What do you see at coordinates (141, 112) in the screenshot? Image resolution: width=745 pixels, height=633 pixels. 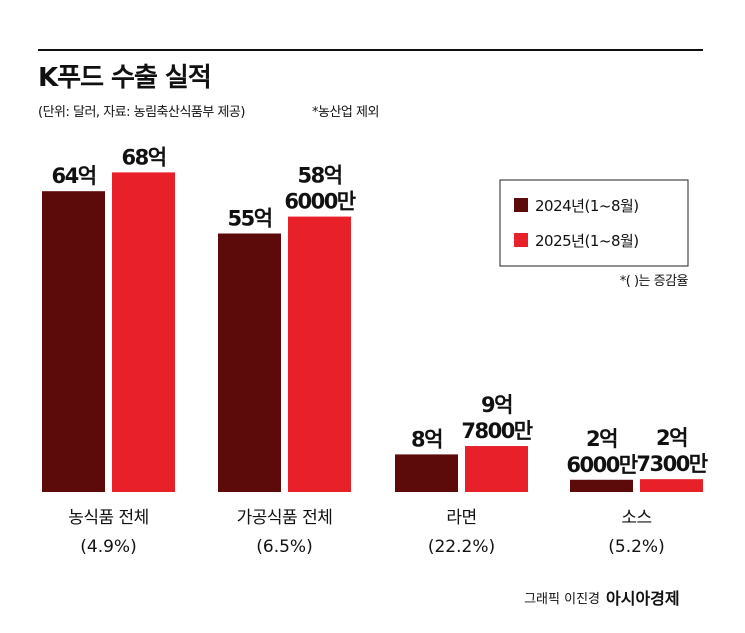 I see `subtitle: (단위: 달러, 자료: 농림축산식품부 제공)` at bounding box center [141, 112].